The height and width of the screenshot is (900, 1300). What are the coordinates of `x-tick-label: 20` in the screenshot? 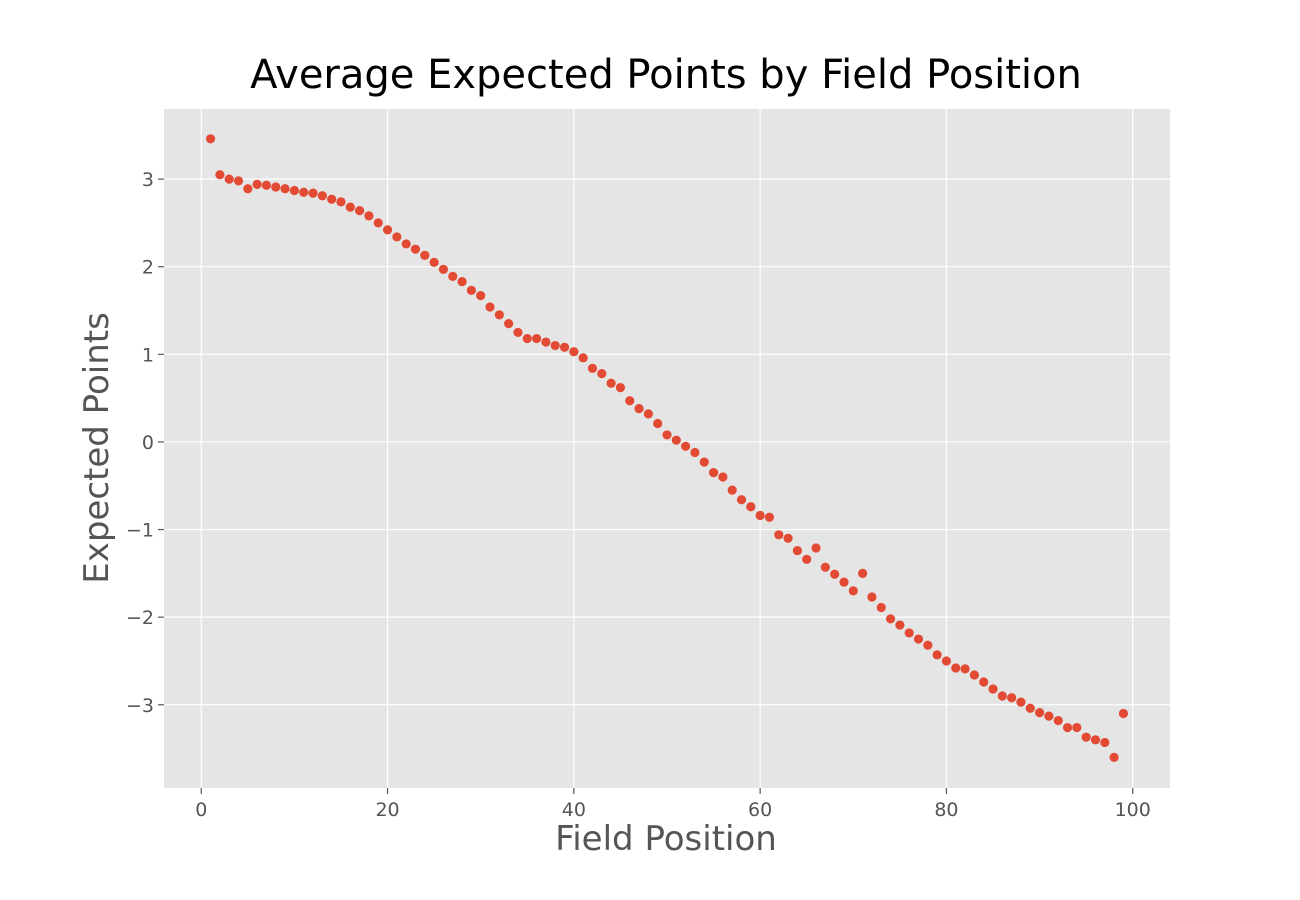 It's located at (387, 810).